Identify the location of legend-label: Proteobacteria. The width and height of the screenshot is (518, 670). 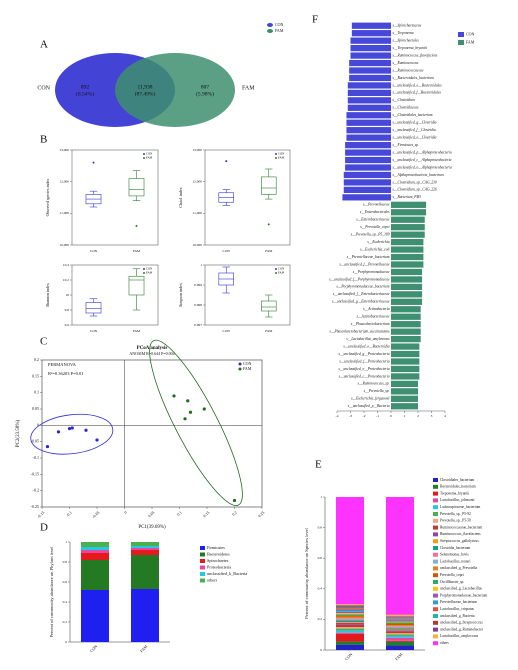
(219, 566).